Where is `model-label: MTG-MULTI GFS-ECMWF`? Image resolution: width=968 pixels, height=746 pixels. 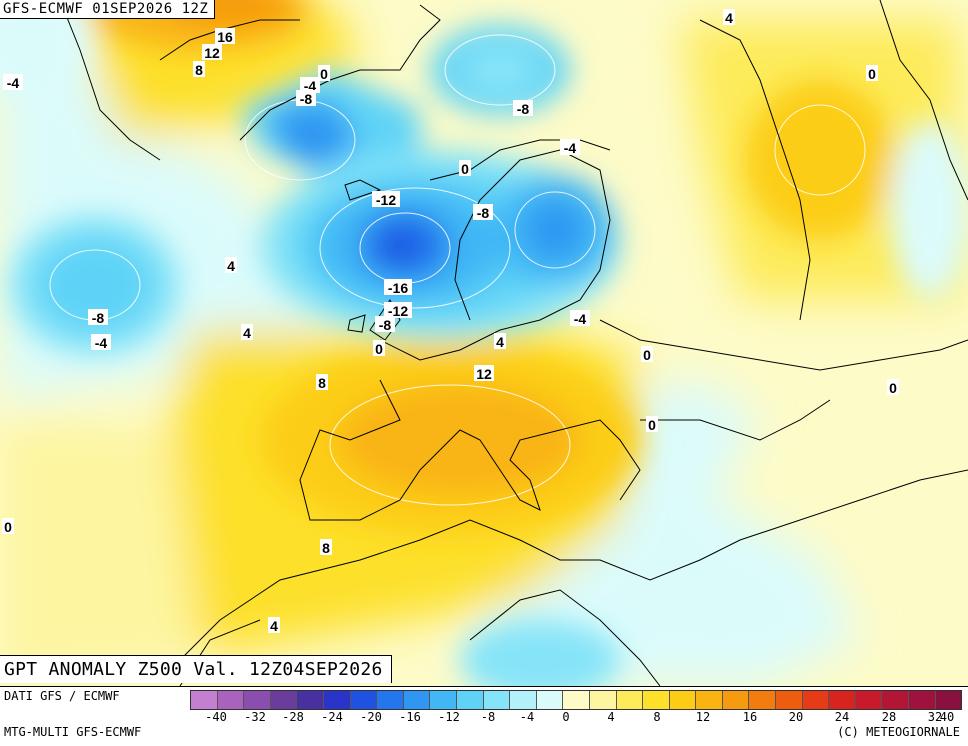 model-label: MTG-MULTI GFS-ECMWF is located at coordinates (73, 732).